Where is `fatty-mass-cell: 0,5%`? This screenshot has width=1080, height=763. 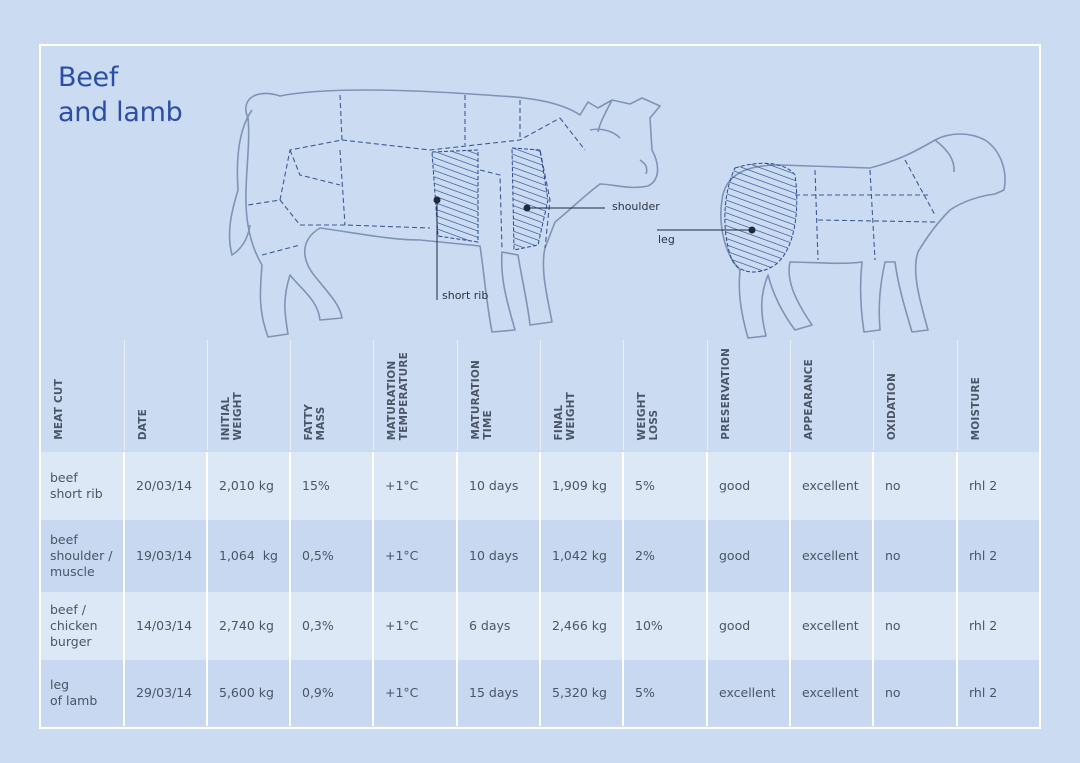
fatty-mass-cell: 0,5% is located at coordinates (331, 556).